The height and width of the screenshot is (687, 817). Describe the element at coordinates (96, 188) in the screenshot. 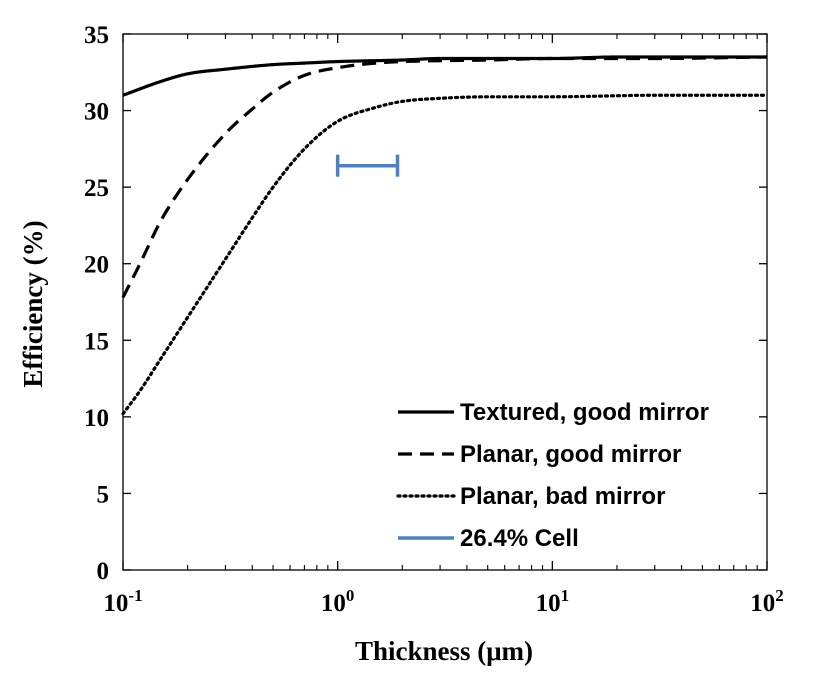

I see `y-tick-label: 25` at that location.